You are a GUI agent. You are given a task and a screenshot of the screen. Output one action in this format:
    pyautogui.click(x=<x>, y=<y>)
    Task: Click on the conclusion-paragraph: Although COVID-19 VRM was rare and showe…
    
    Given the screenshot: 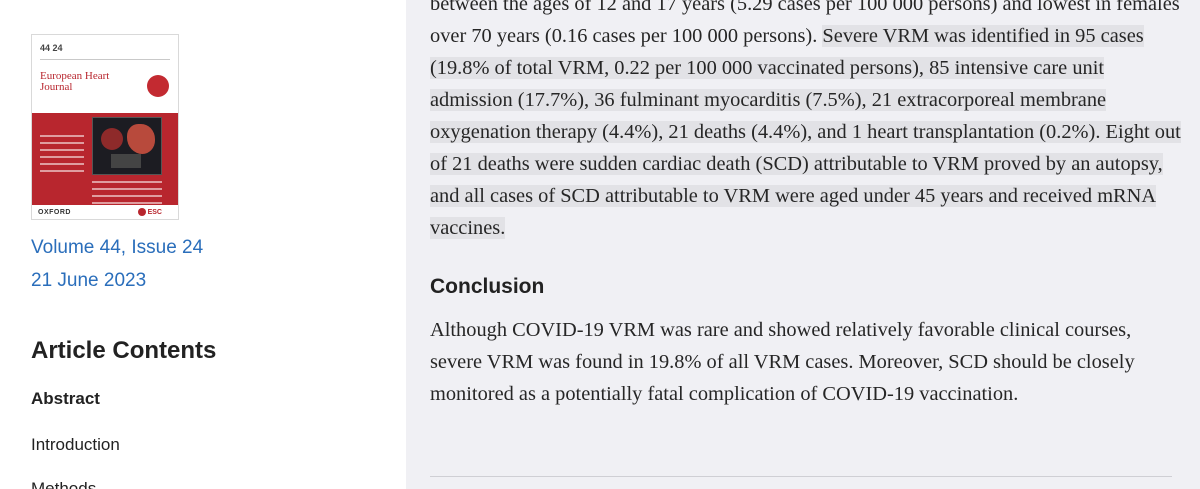 What is the action you would take?
    pyautogui.click(x=782, y=362)
    